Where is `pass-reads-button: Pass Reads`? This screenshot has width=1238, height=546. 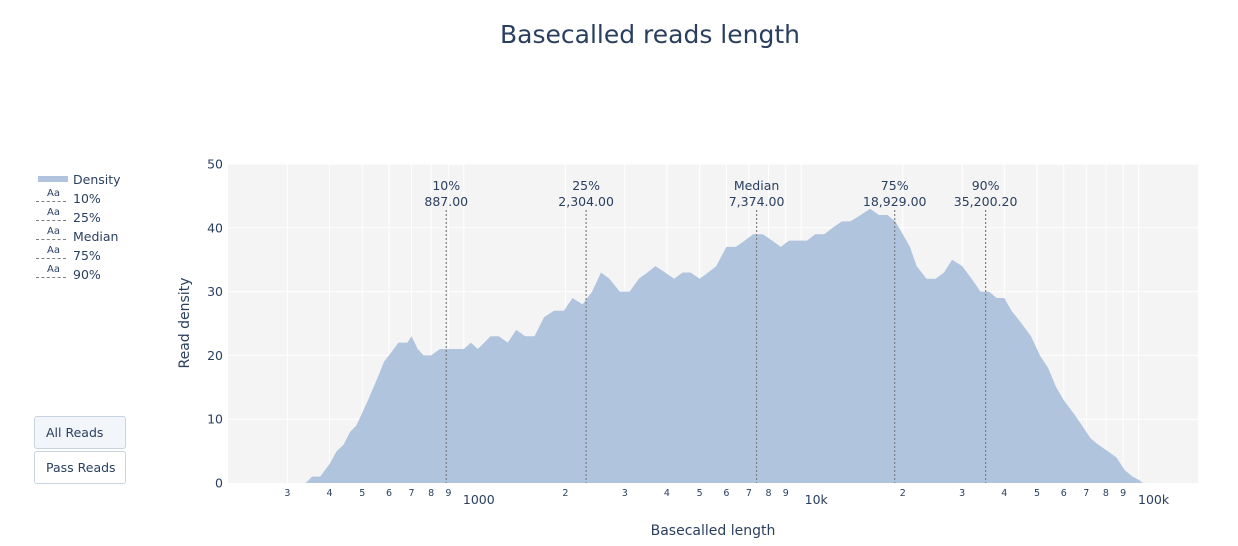 pass-reads-button: Pass Reads is located at coordinates (80, 467).